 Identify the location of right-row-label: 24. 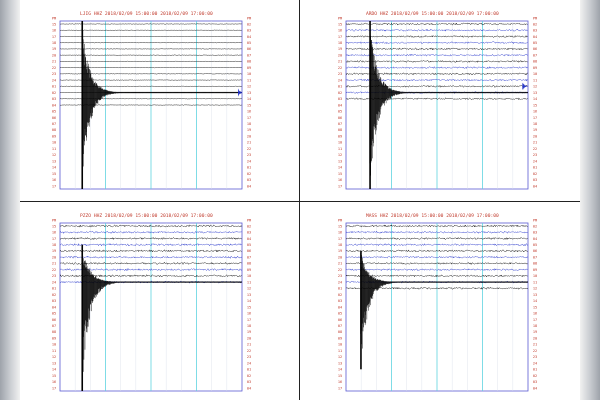
(249, 363).